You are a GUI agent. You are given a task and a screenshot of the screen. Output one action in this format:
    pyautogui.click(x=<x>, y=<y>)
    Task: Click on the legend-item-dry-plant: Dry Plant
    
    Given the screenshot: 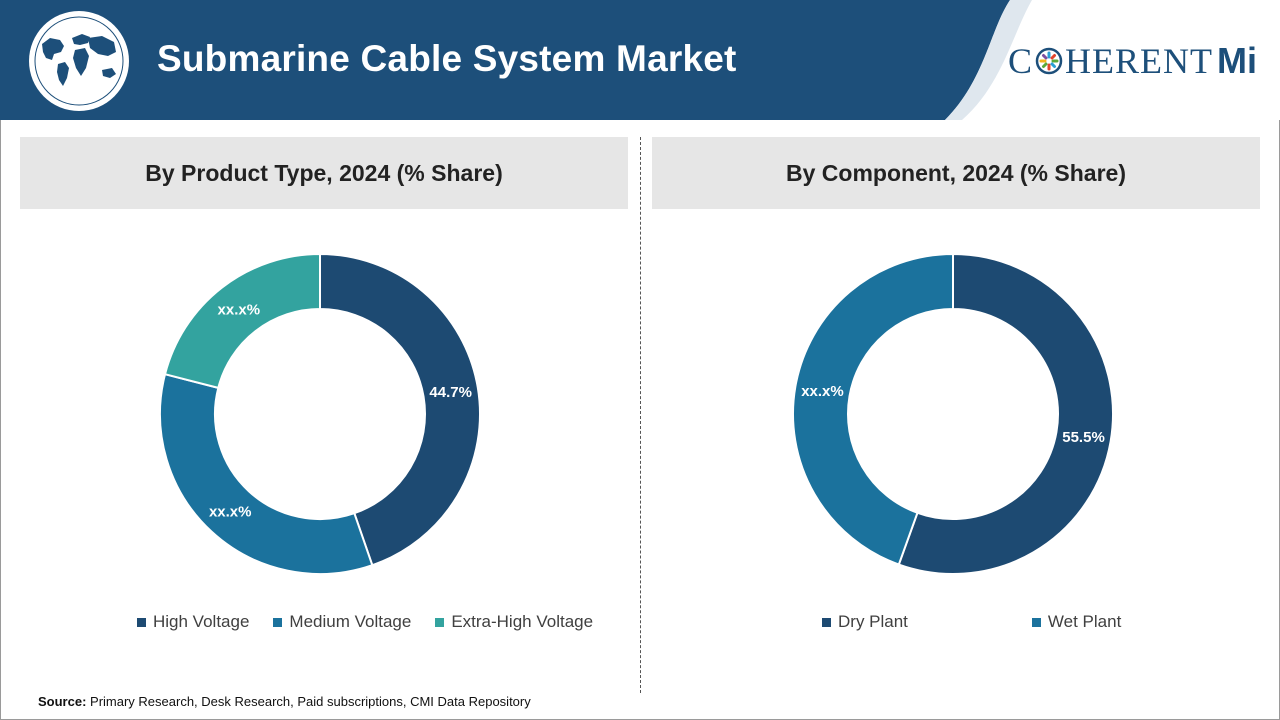 What is the action you would take?
    pyautogui.click(x=865, y=622)
    